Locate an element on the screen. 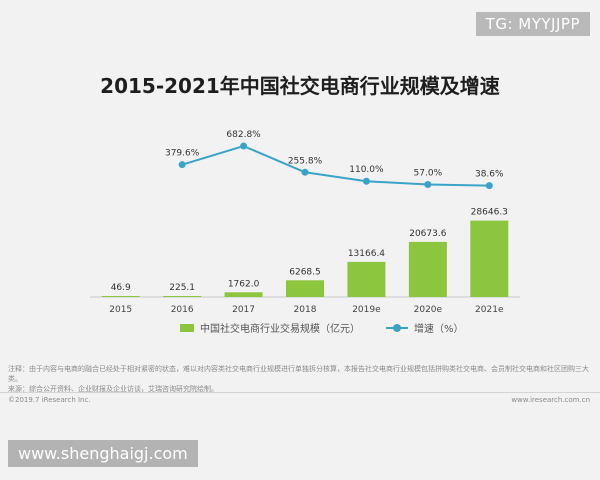 The width and height of the screenshot is (600, 480). bars-layer is located at coordinates (305, 259).